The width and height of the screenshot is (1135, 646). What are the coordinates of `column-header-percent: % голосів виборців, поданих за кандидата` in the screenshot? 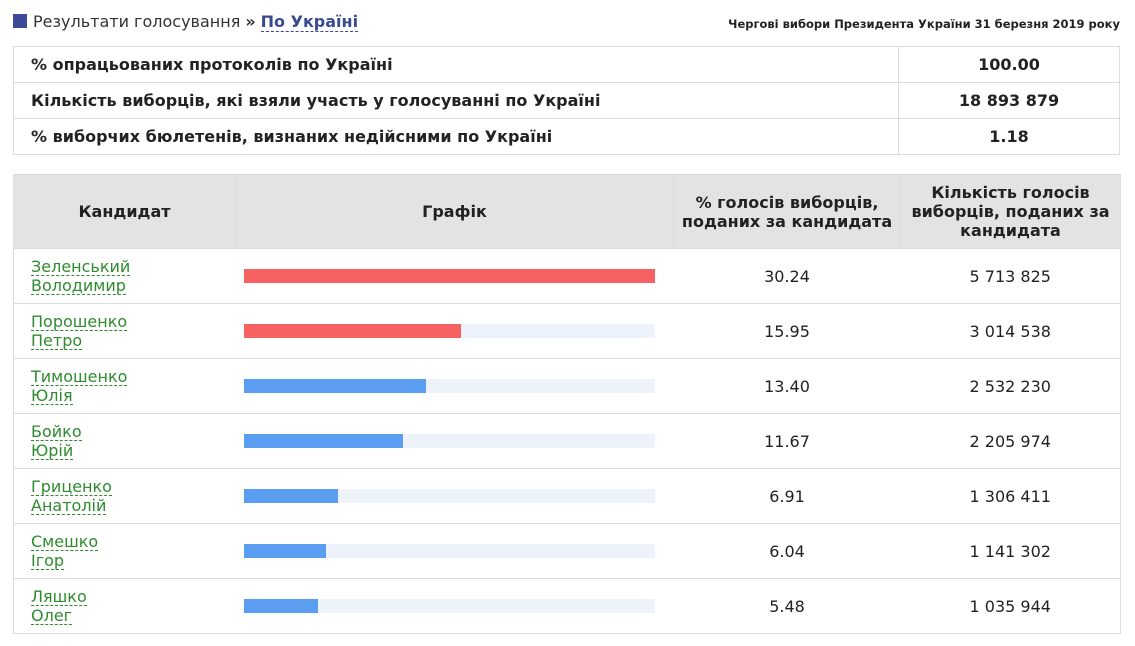 It's located at (787, 211).